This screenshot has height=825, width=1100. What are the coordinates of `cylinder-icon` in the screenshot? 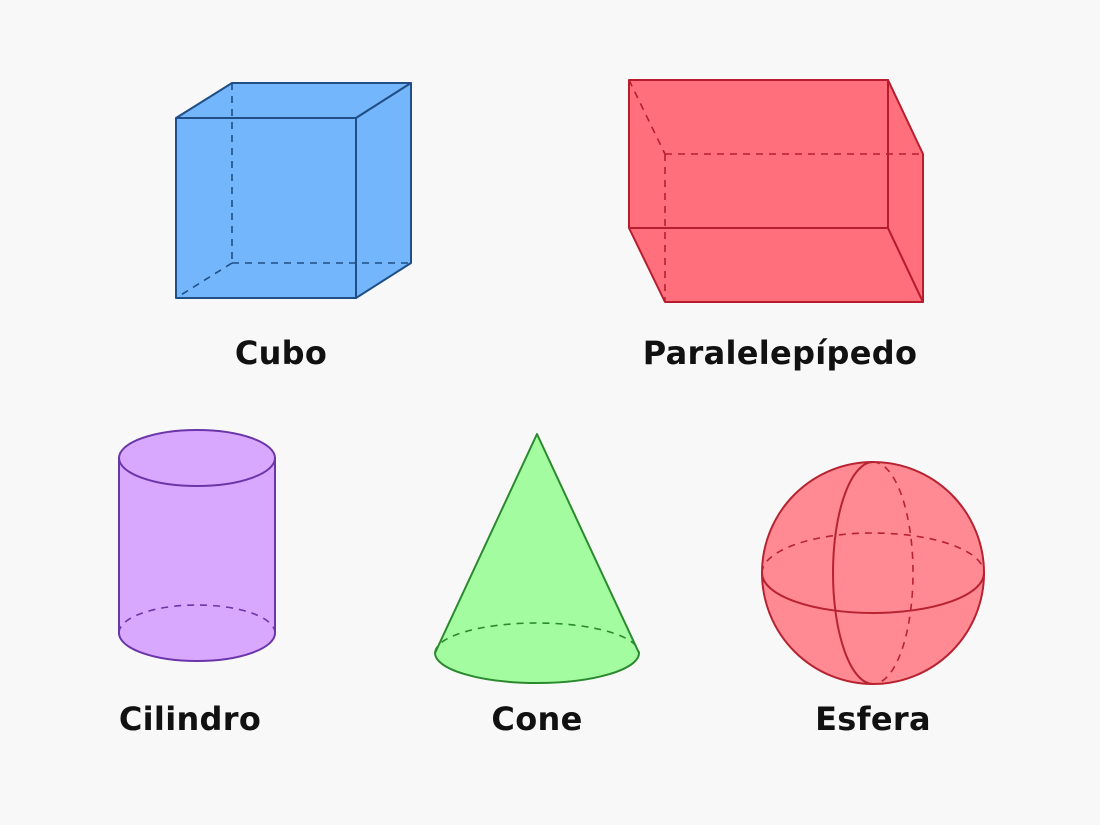 It's located at (197, 545).